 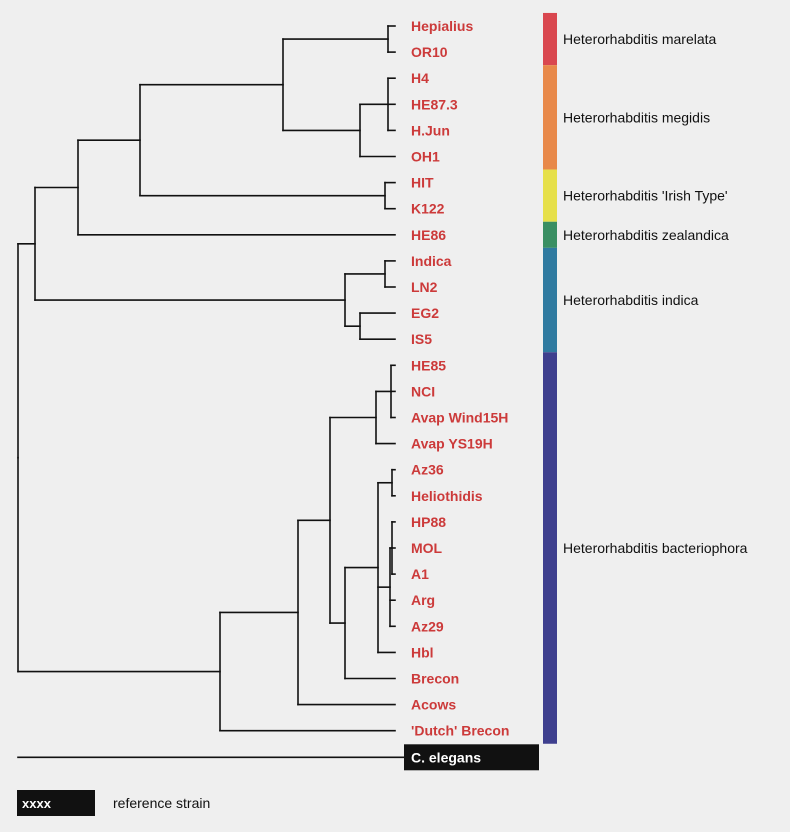 What do you see at coordinates (631, 300) in the screenshot?
I see `clade-name-heterorhabditis-indica: Heterorhabditis indica` at bounding box center [631, 300].